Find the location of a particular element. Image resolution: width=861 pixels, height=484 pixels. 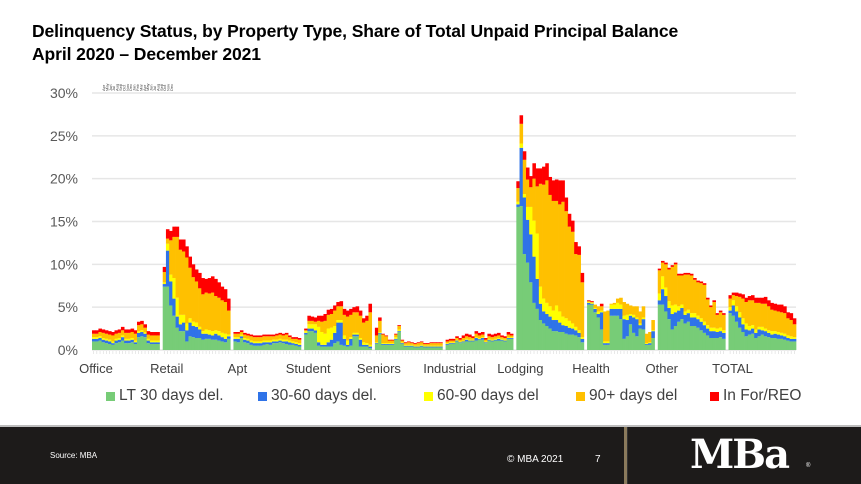

month-label: May is located at coordinates (147, 87).